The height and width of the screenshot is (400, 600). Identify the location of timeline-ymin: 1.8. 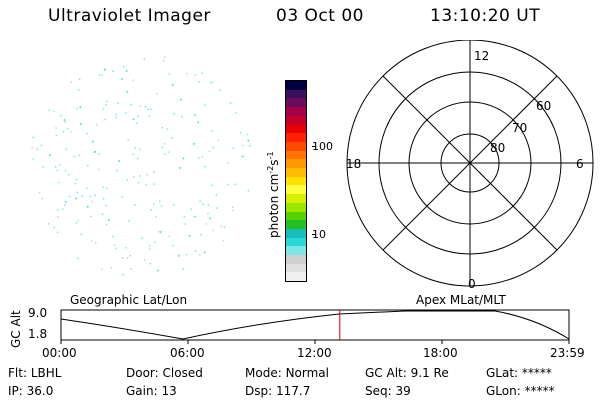
(38, 334).